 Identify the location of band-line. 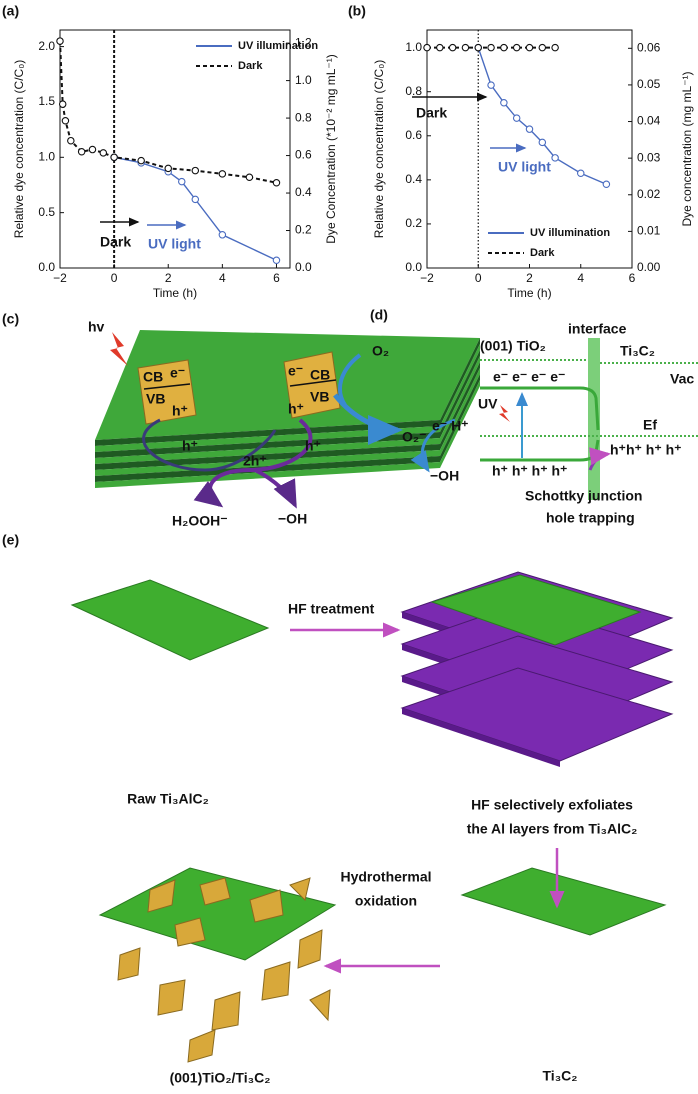
(167, 386).